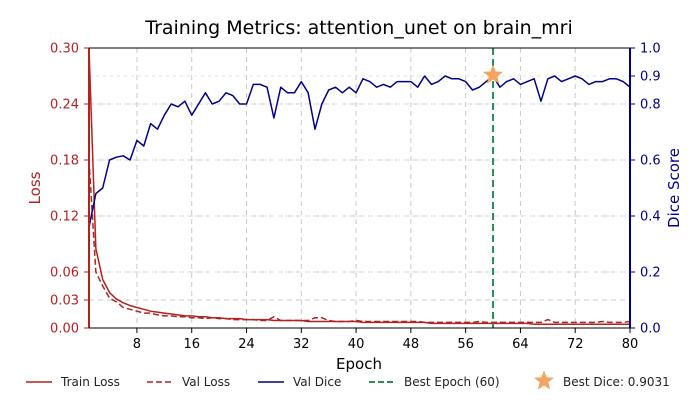  I want to click on left-axis-title: Loss, so click(35, 187).